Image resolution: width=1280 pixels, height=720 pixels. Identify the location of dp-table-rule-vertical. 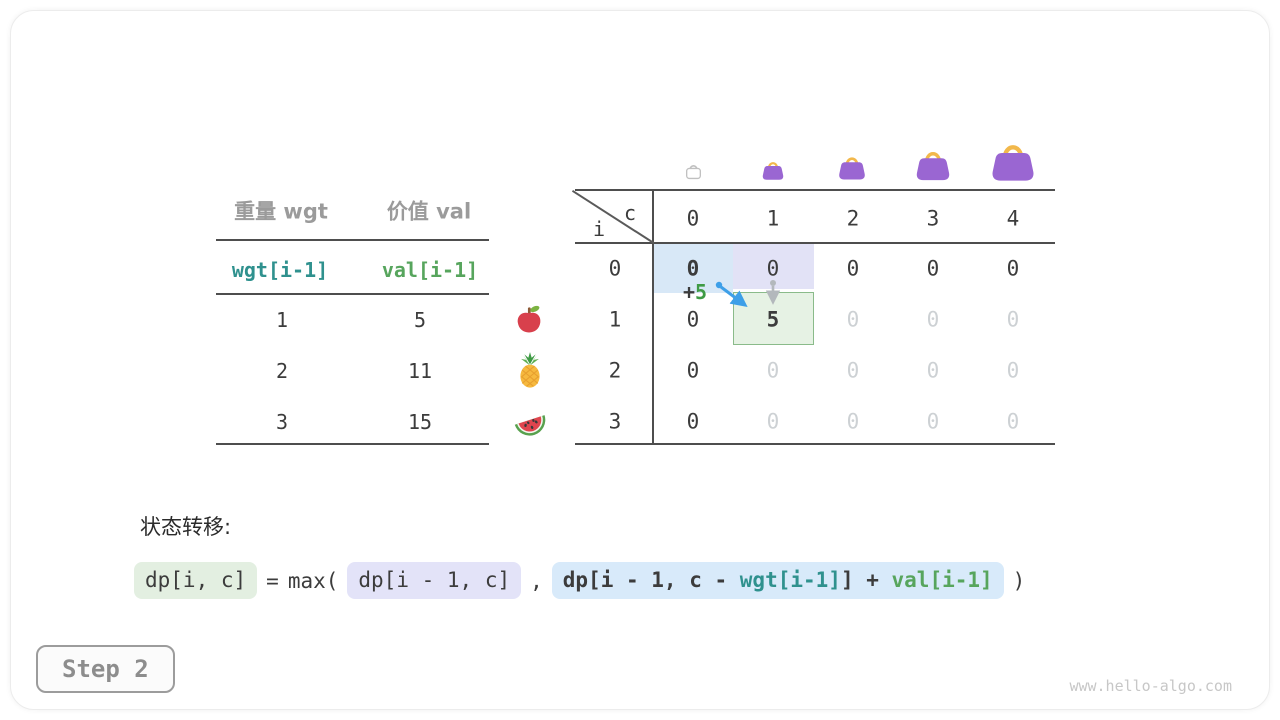
(653, 317).